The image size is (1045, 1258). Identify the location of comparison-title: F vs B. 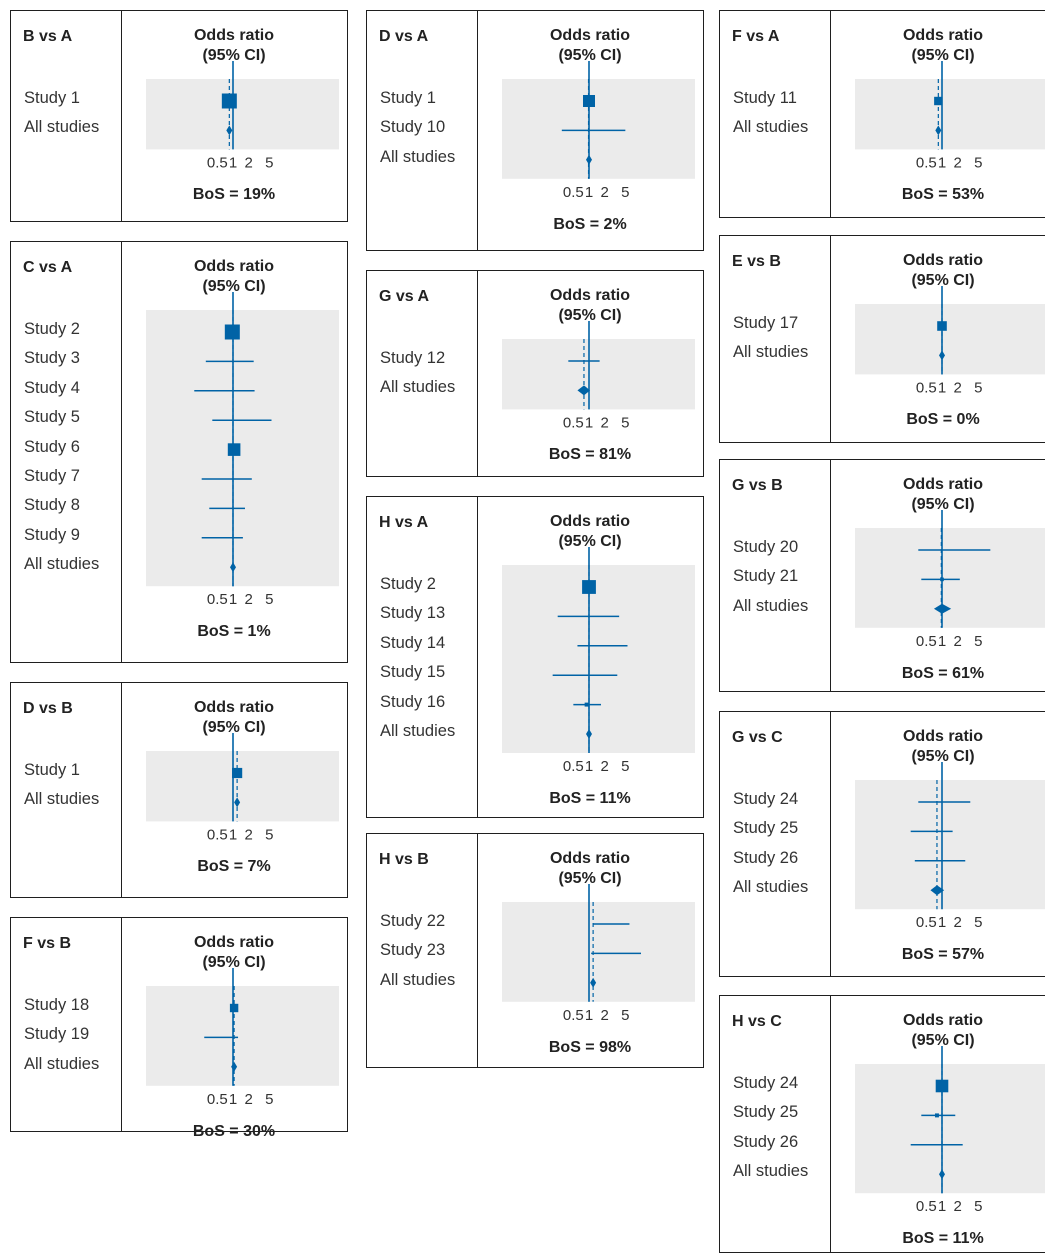
(47, 943).